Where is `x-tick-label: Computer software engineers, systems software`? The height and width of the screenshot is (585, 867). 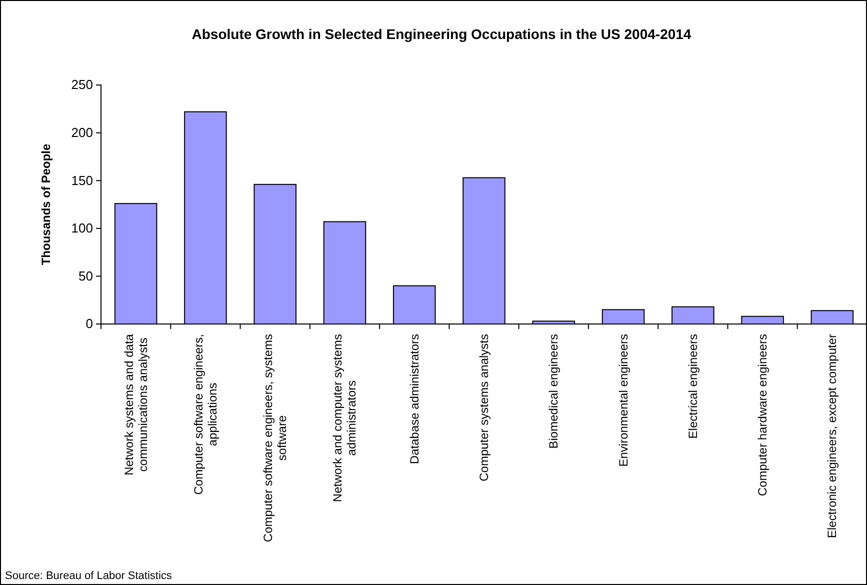 x-tick-label: Computer software engineers, systems software is located at coordinates (275, 438).